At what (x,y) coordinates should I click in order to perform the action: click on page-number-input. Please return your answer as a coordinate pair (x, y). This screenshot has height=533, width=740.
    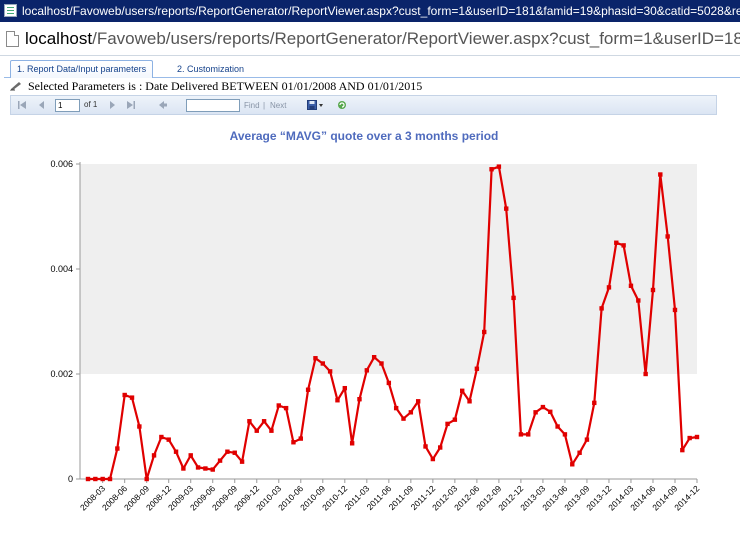
    Looking at the image, I should click on (67, 105).